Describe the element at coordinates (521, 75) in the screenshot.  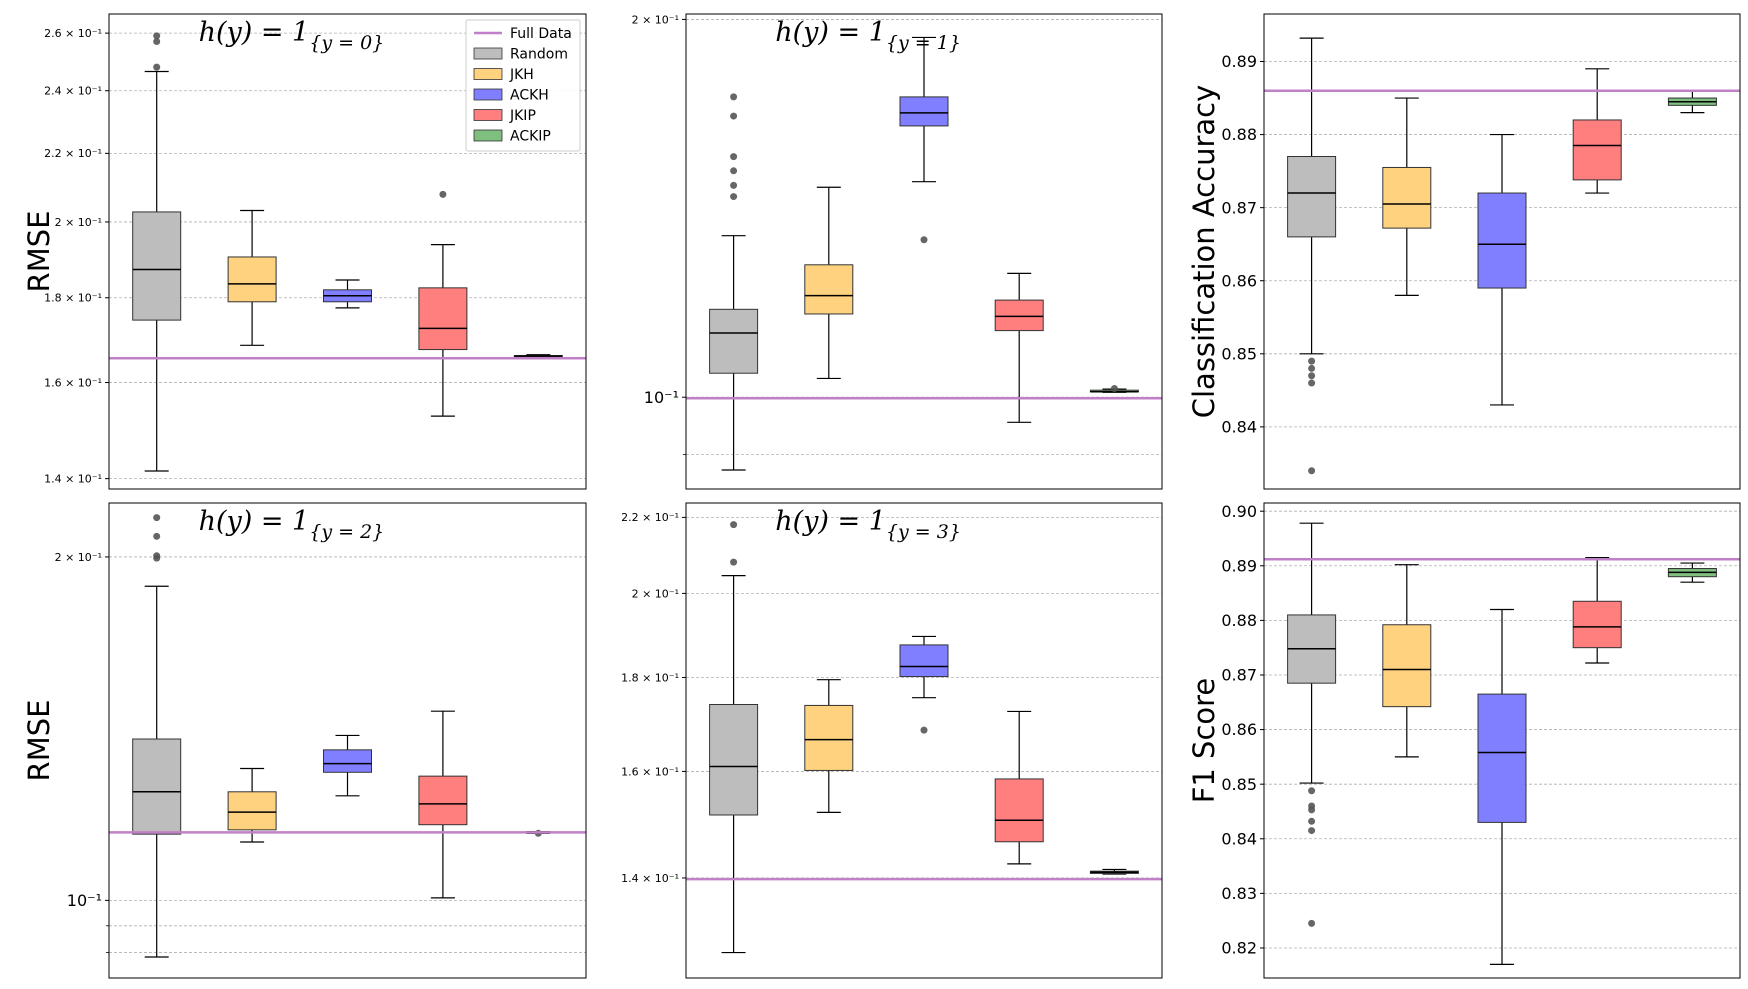
I see `legend-label: JKH` at that location.